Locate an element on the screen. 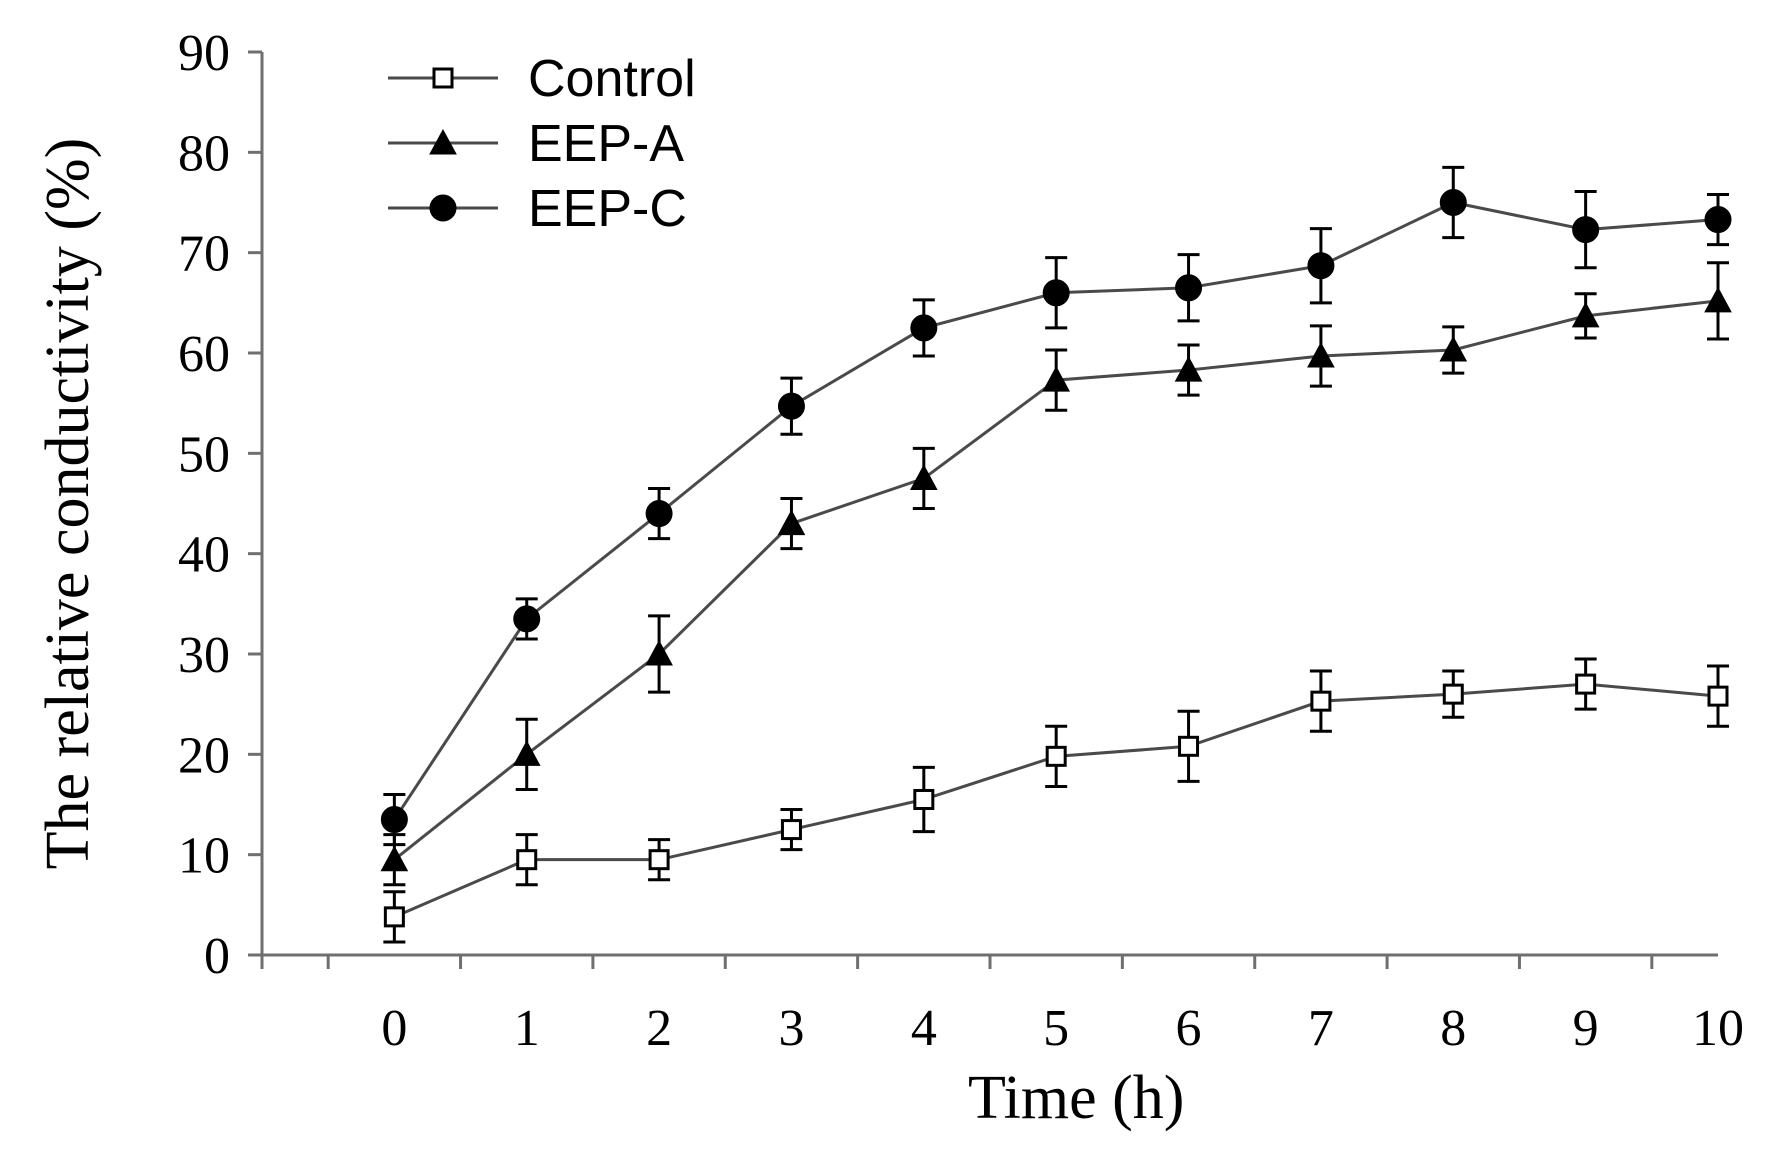 Image resolution: width=1773 pixels, height=1154 pixels. legend-item: EEP-C is located at coordinates (537, 209).